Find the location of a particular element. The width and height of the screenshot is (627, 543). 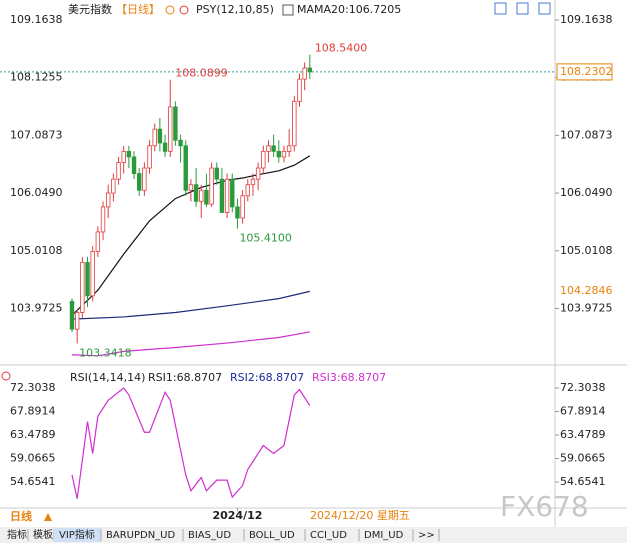

tab: BOLL_UD is located at coordinates (272, 535).